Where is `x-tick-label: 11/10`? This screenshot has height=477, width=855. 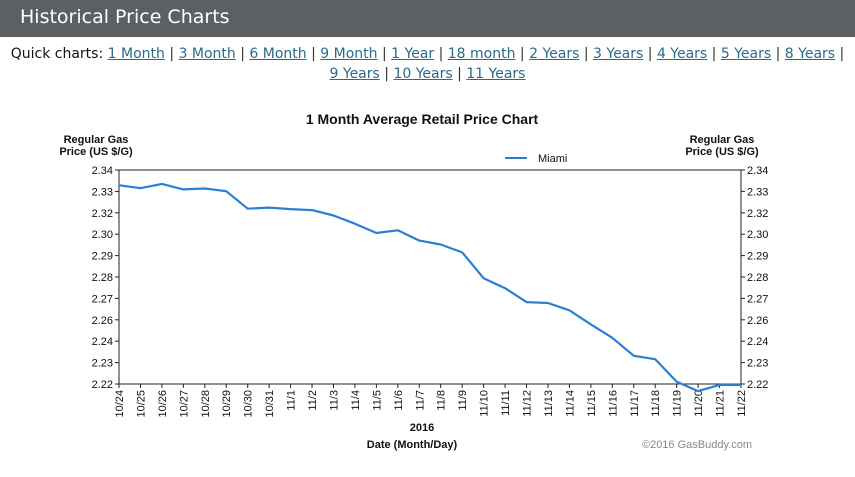
x-tick-label: 11/10 is located at coordinates (485, 403).